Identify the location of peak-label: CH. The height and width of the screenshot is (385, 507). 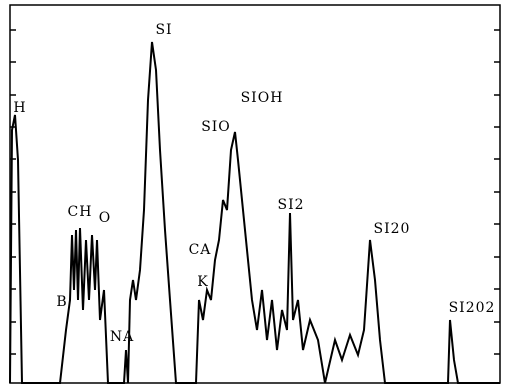
(80, 212).